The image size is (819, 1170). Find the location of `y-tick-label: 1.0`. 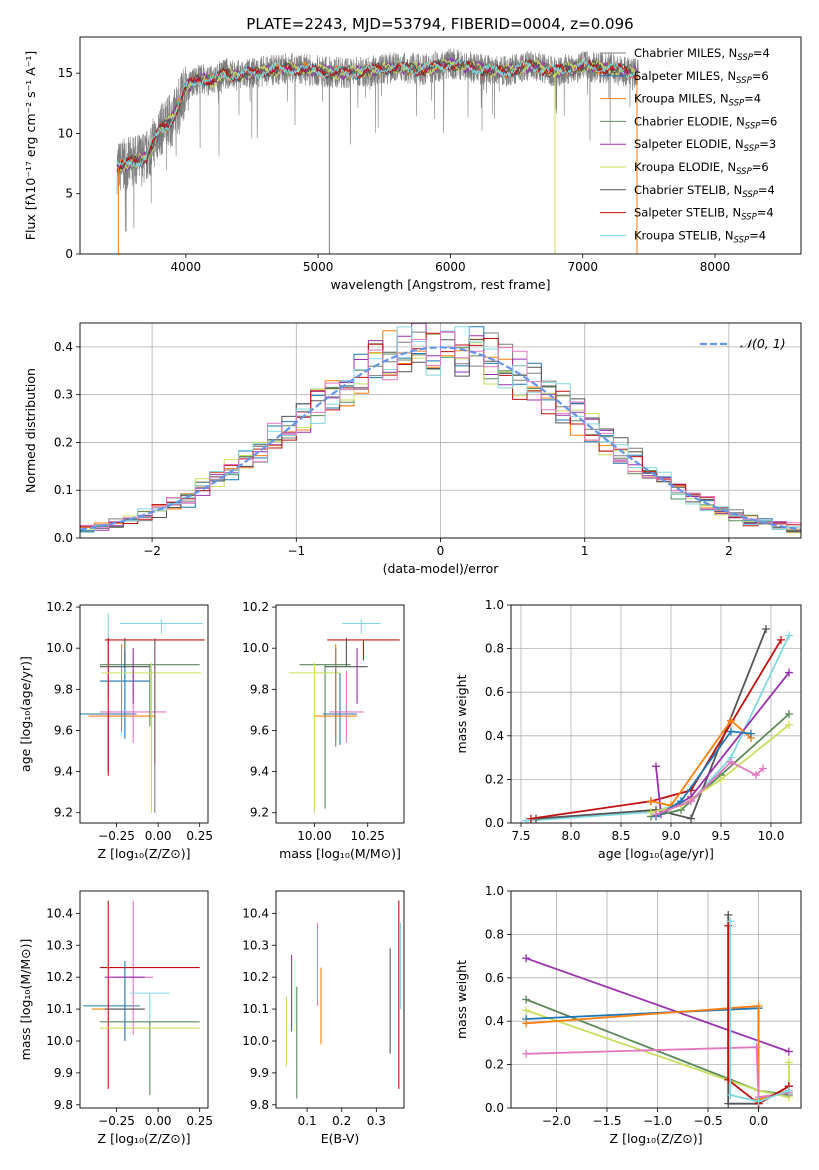

y-tick-label: 1.0 is located at coordinates (494, 605).